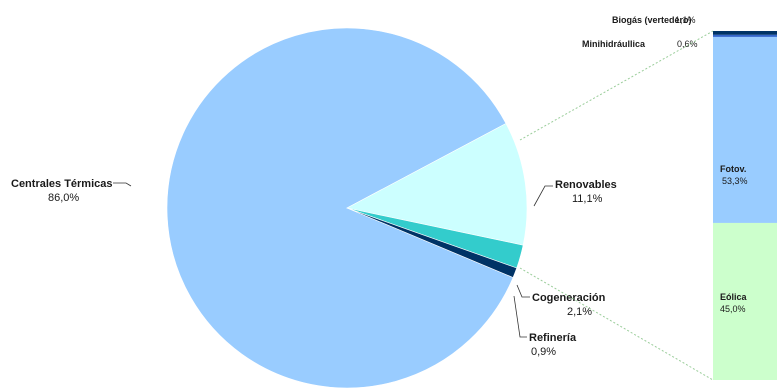 The width and height of the screenshot is (777, 390). What do you see at coordinates (745, 35) in the screenshot?
I see `bar-segment-minihidraullica` at bounding box center [745, 35].